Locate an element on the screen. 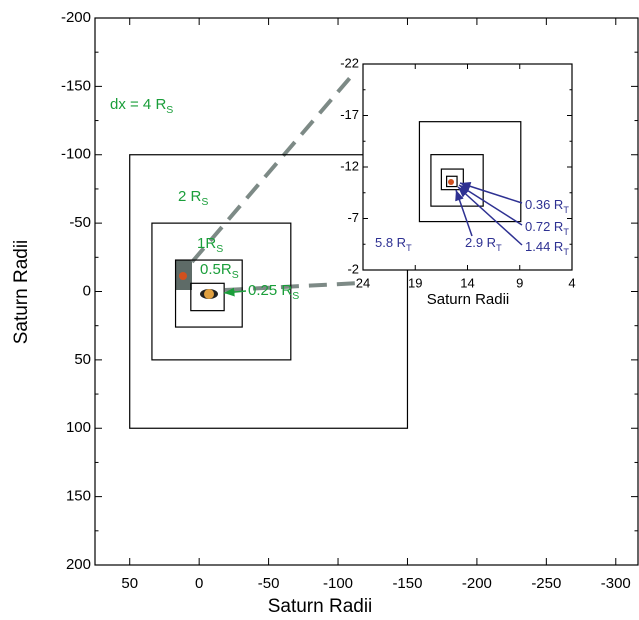 Image resolution: width=639 pixels, height=620 pixels. annotation-text: 2.9 R is located at coordinates (480, 242).